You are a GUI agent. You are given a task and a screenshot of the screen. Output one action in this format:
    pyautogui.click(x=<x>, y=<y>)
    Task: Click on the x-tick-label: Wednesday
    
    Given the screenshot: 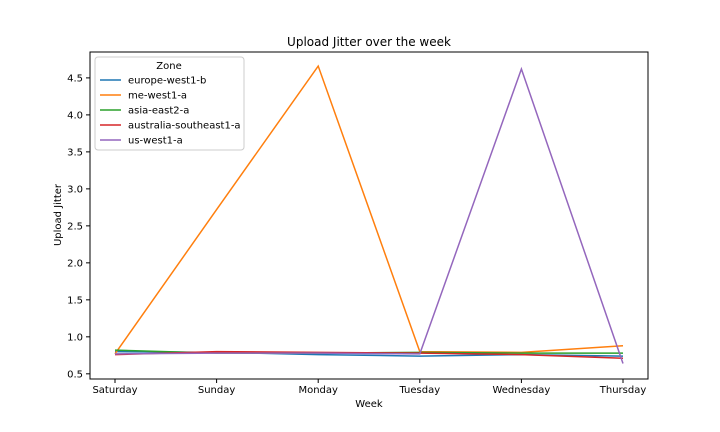 What is the action you would take?
    pyautogui.click(x=521, y=390)
    